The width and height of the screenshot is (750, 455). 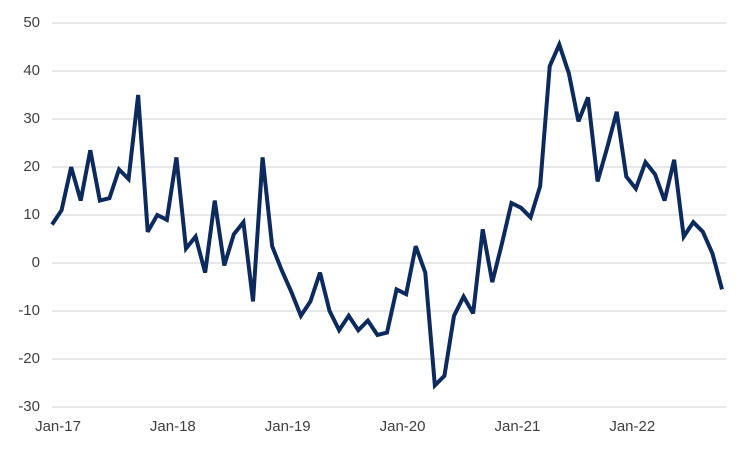 I want to click on y-tick-label: 30, so click(x=31, y=118).